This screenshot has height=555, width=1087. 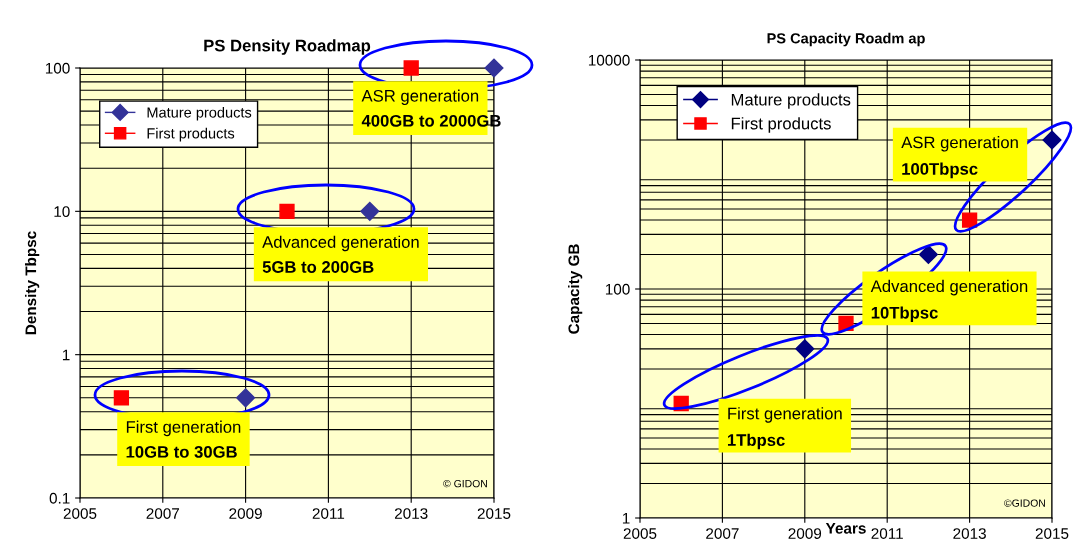 What do you see at coordinates (845, 528) in the screenshot?
I see `x-axis-title: Years` at bounding box center [845, 528].